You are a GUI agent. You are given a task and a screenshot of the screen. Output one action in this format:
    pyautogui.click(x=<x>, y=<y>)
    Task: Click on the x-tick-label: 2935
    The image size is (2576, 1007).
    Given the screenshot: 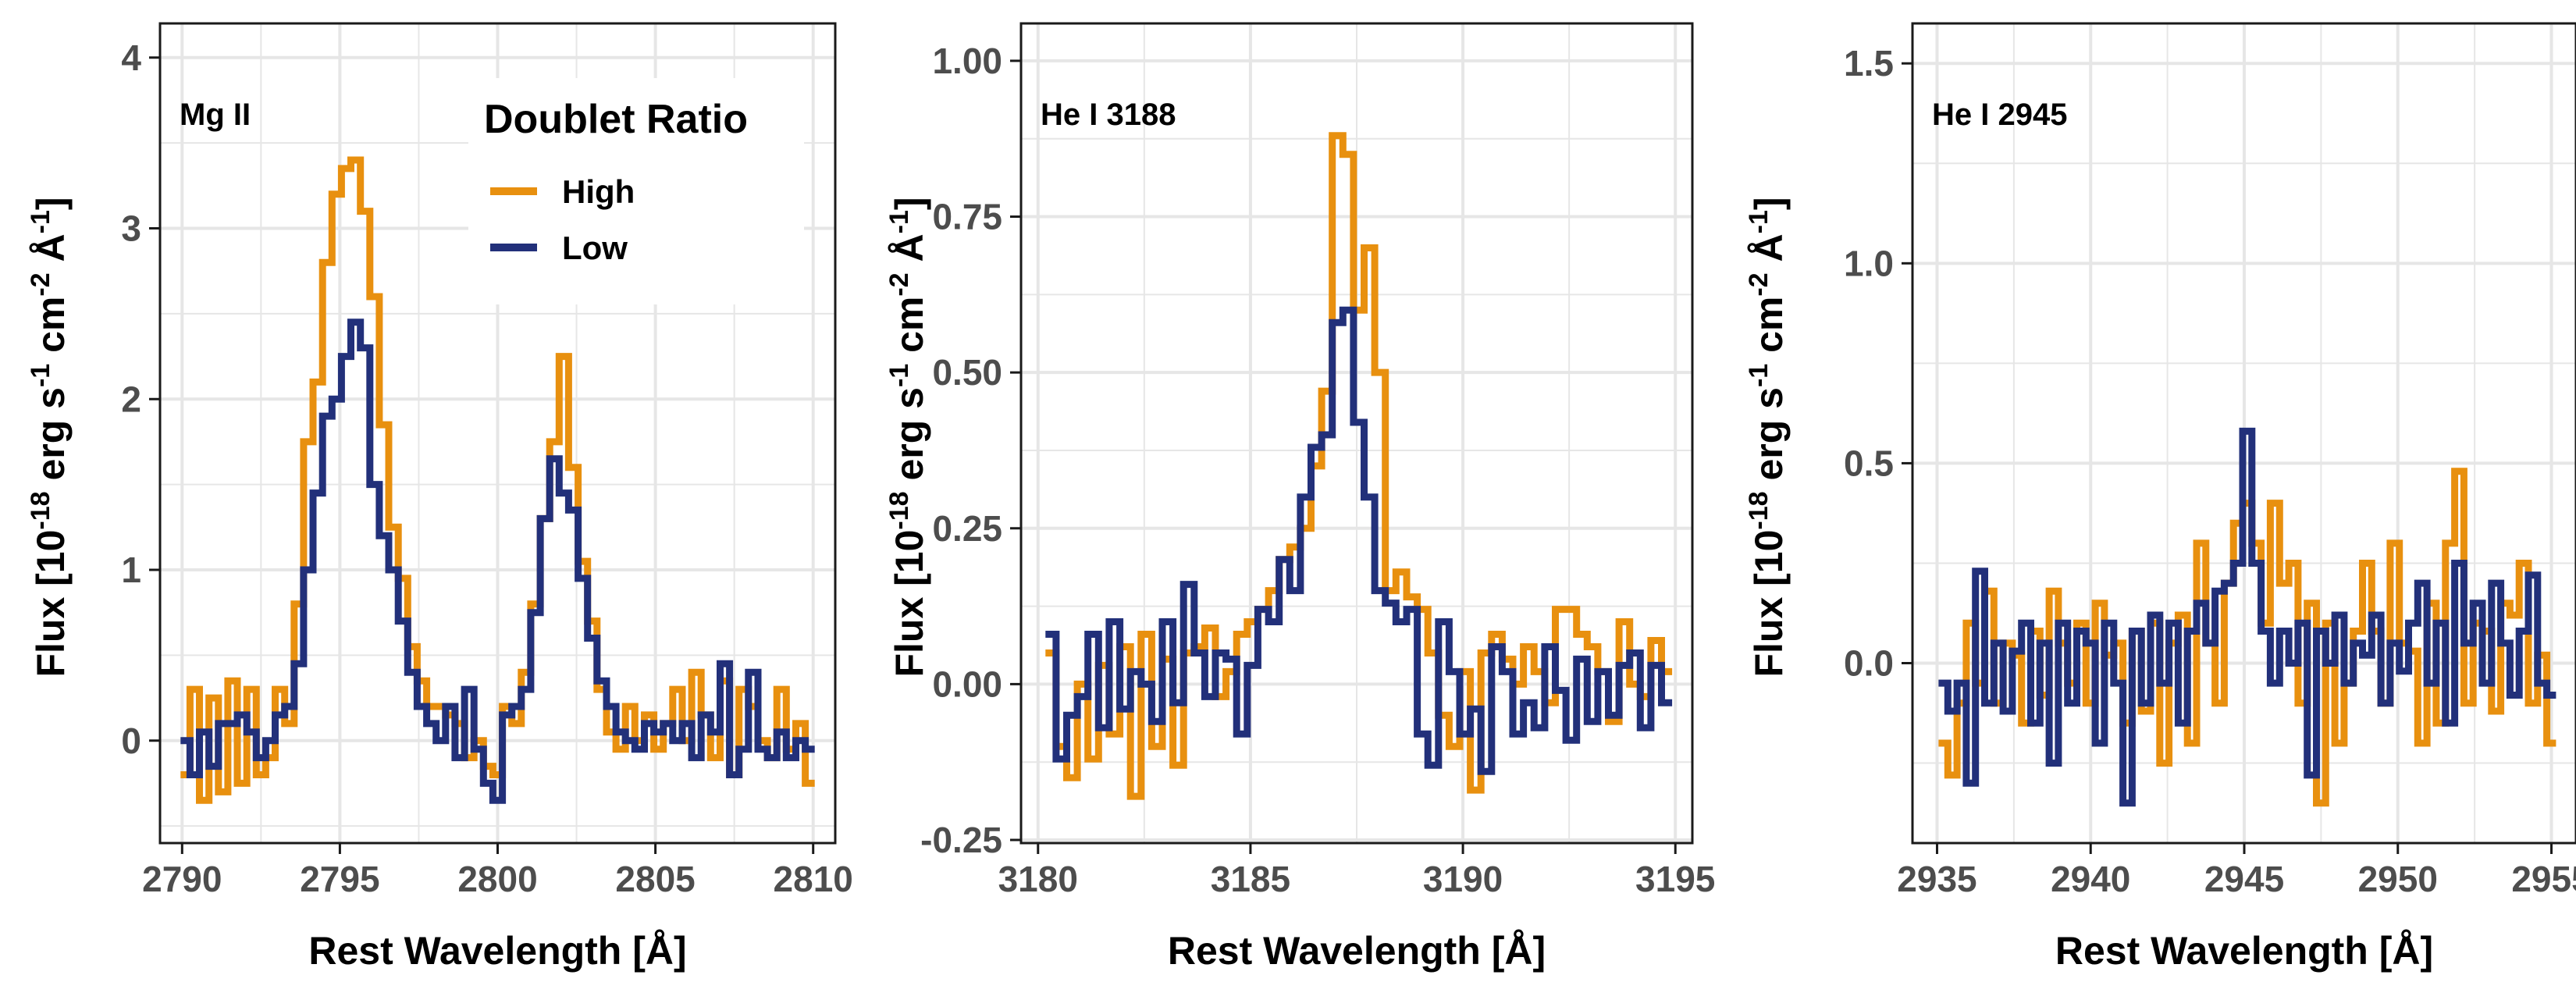 What is the action you would take?
    pyautogui.click(x=1937, y=879)
    